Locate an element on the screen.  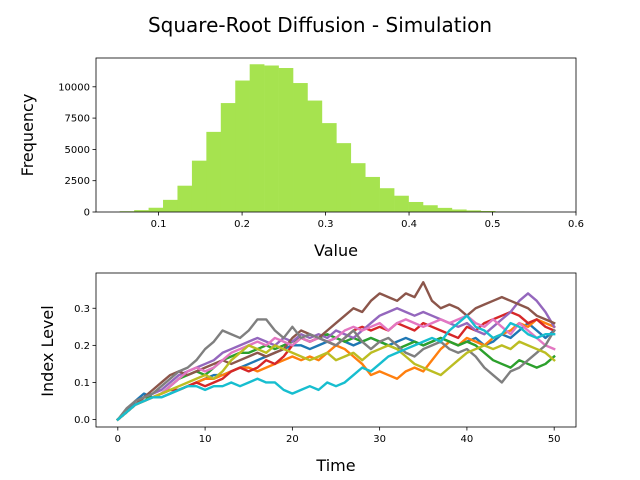
histogram-y-tick-label: 0 is located at coordinates (87, 213).